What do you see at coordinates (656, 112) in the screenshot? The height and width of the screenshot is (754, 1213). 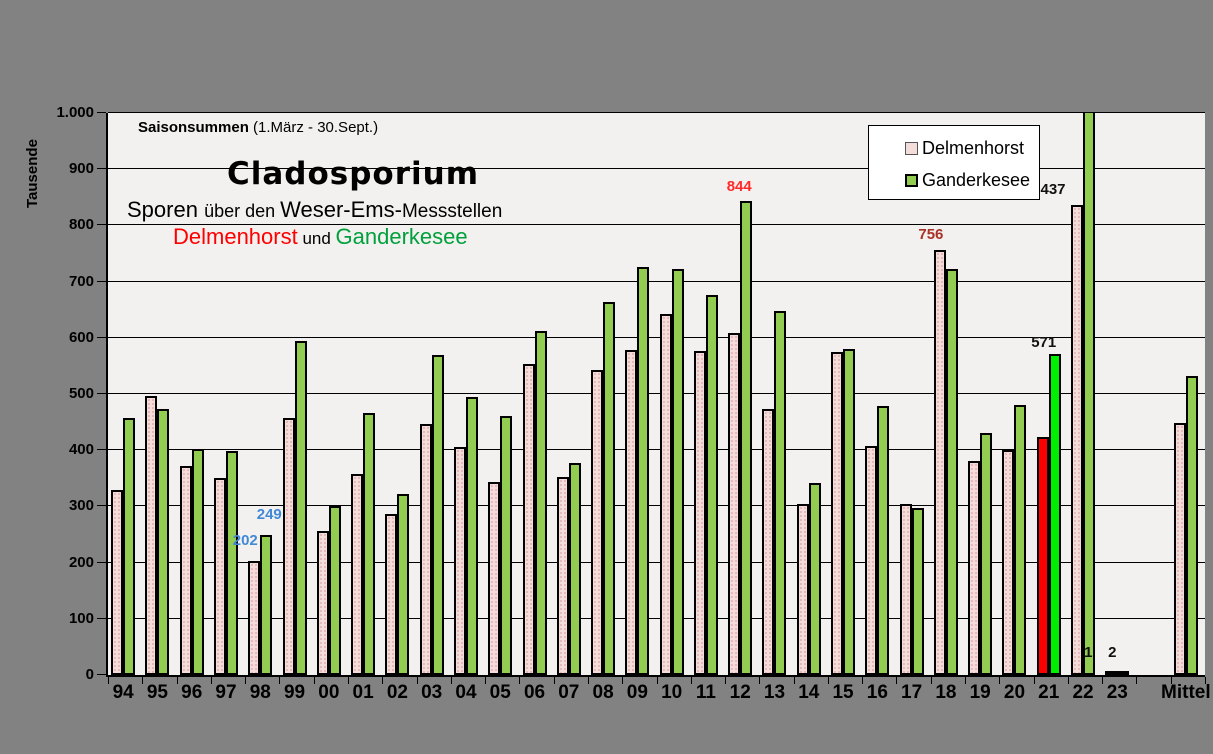 I see `gridline-1.000` at bounding box center [656, 112].